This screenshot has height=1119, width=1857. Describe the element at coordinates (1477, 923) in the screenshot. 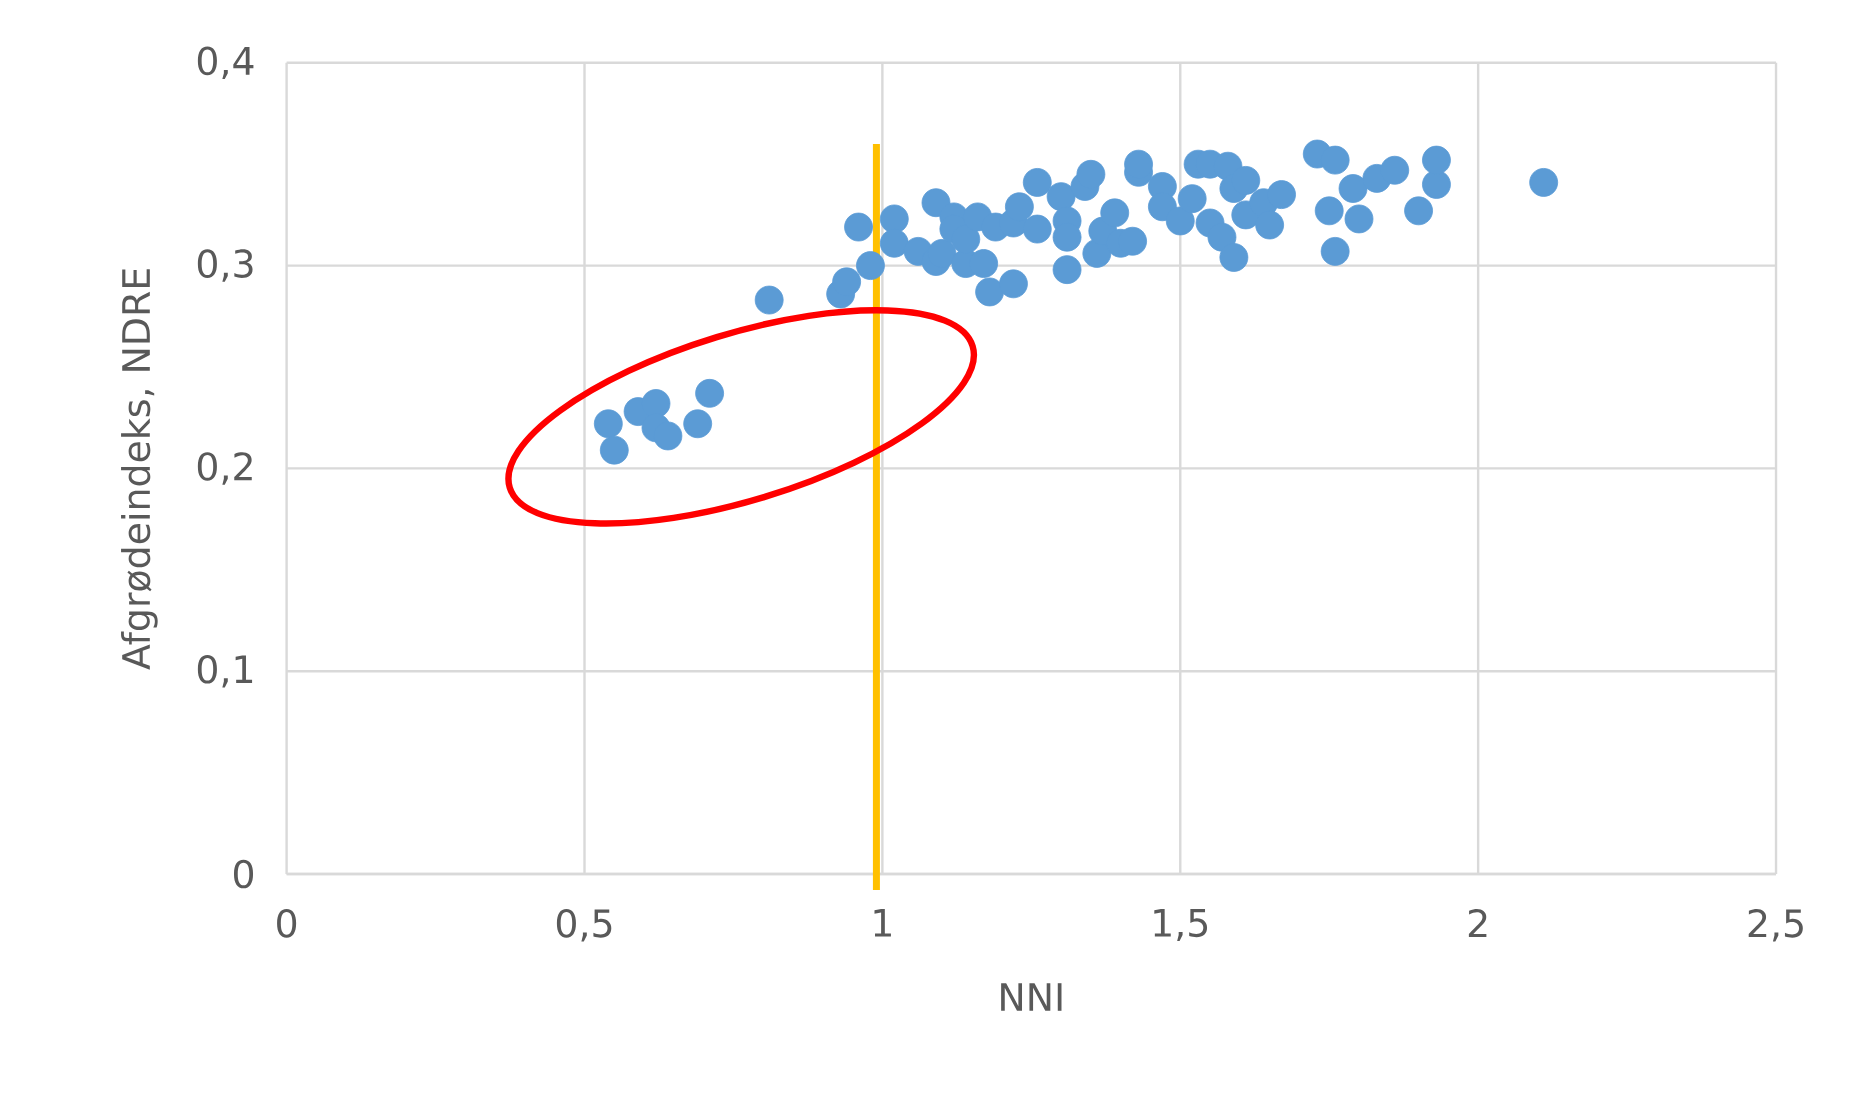

I see `x-tick-label: 2` at that location.